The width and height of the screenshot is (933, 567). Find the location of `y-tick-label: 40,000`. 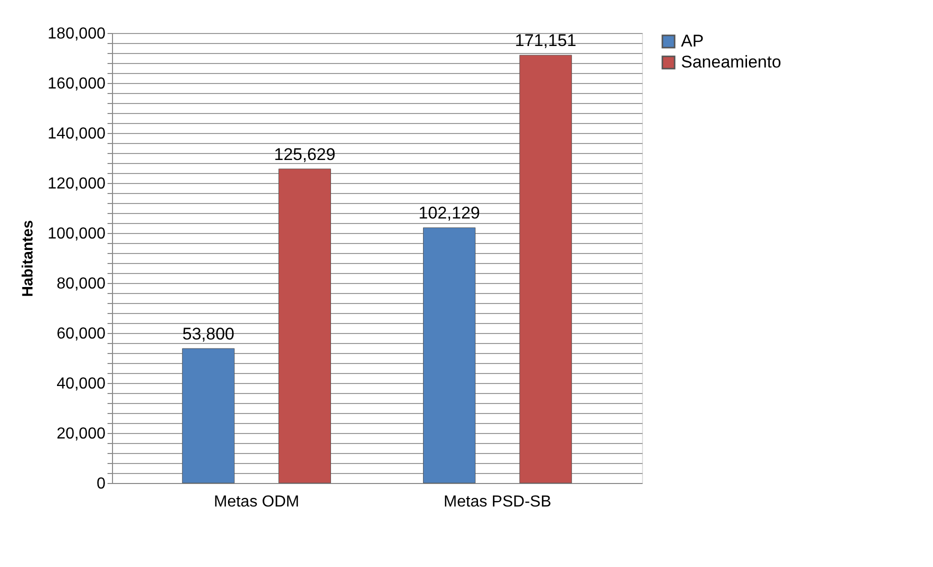

y-tick-label: 40,000 is located at coordinates (81, 384).